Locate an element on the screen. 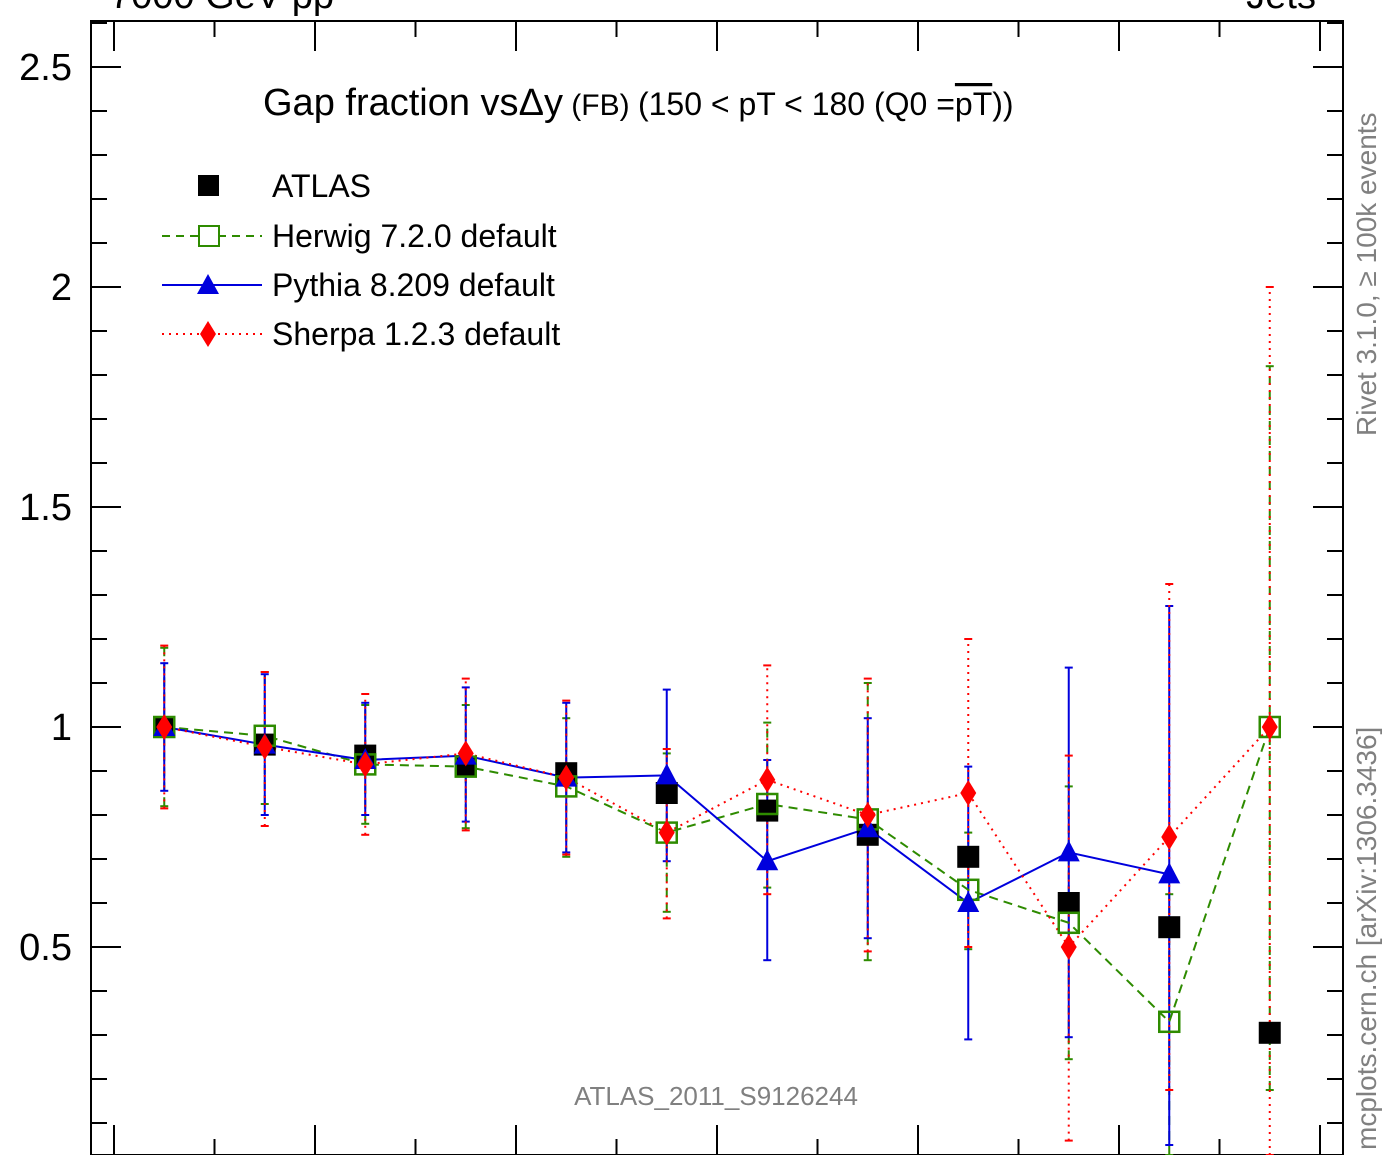  title-range-open: (150 < pT < 180 (Q0 = is located at coordinates (796, 104).